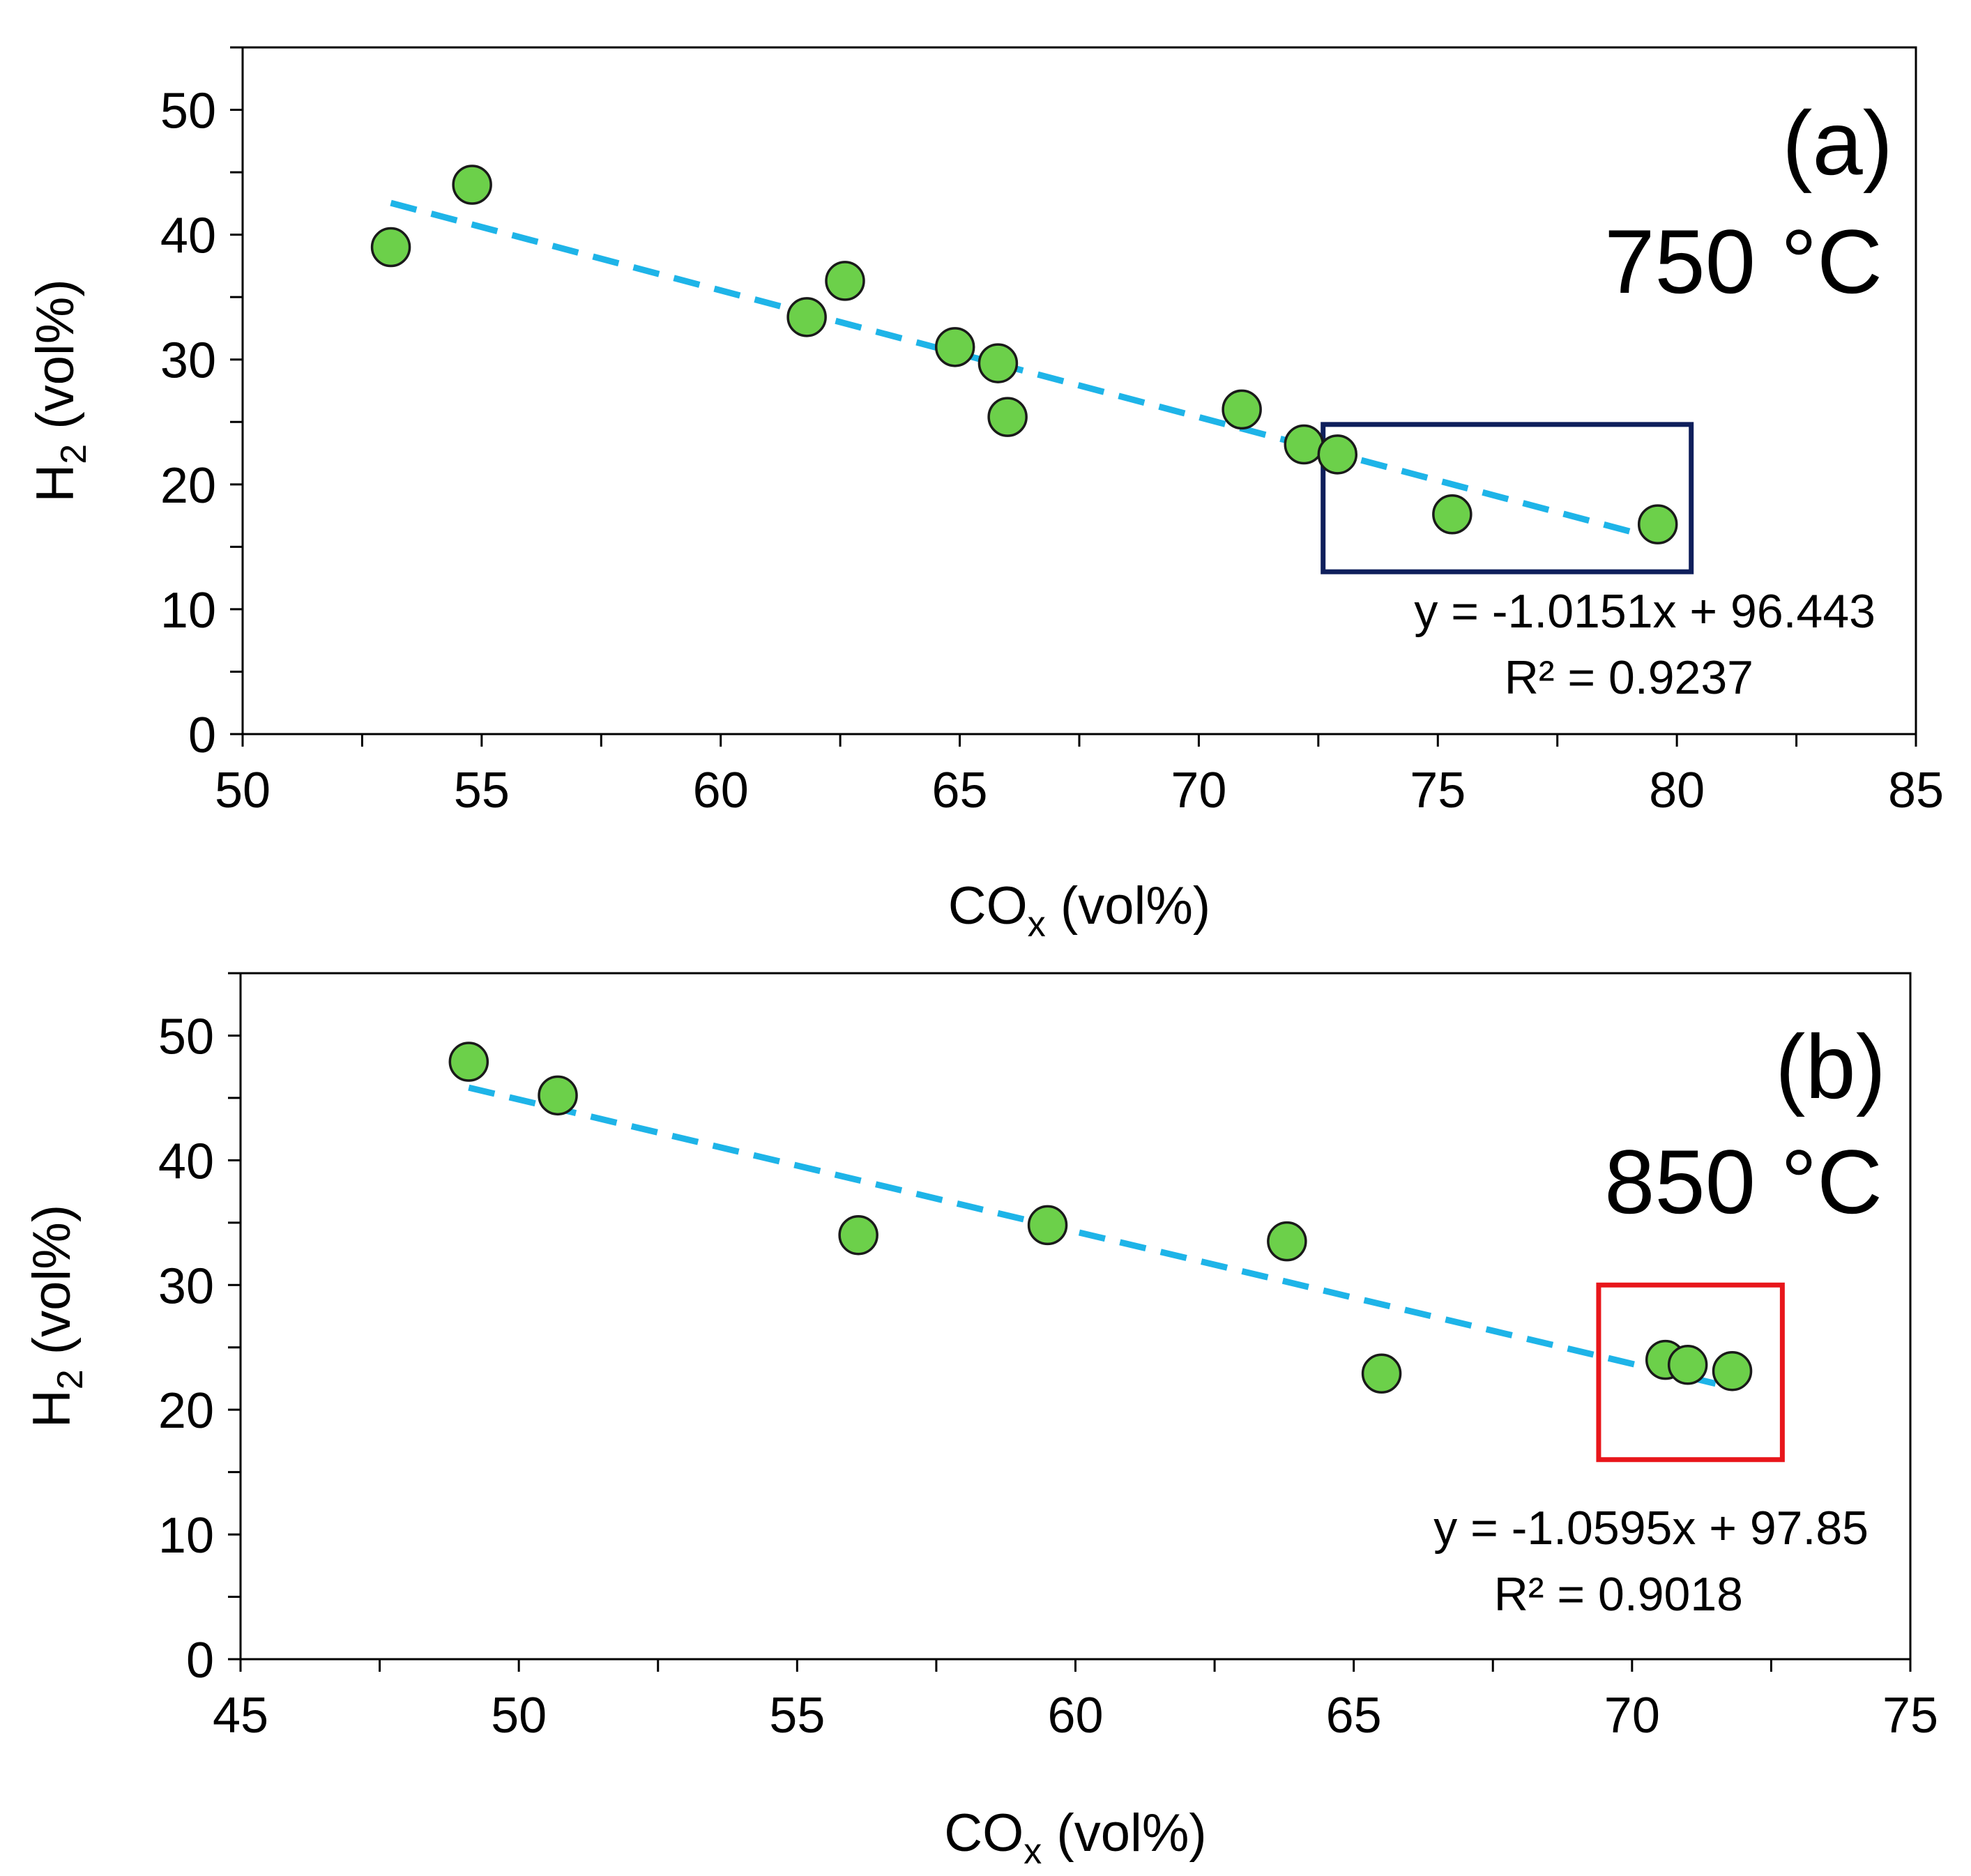  Describe the element at coordinates (1916, 790) in the screenshot. I see `x-tick-label: 85` at that location.